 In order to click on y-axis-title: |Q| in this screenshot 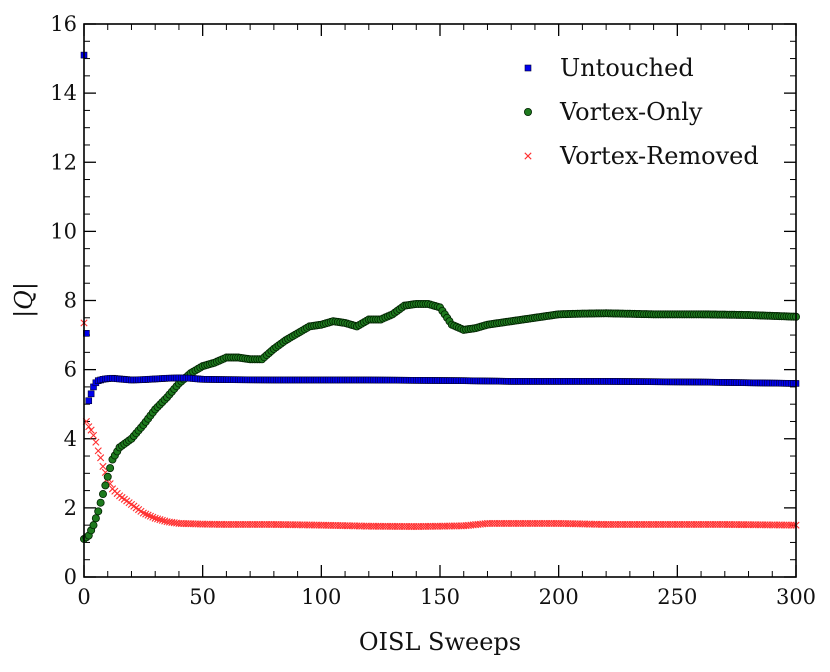, I will do `click(24, 300)`.